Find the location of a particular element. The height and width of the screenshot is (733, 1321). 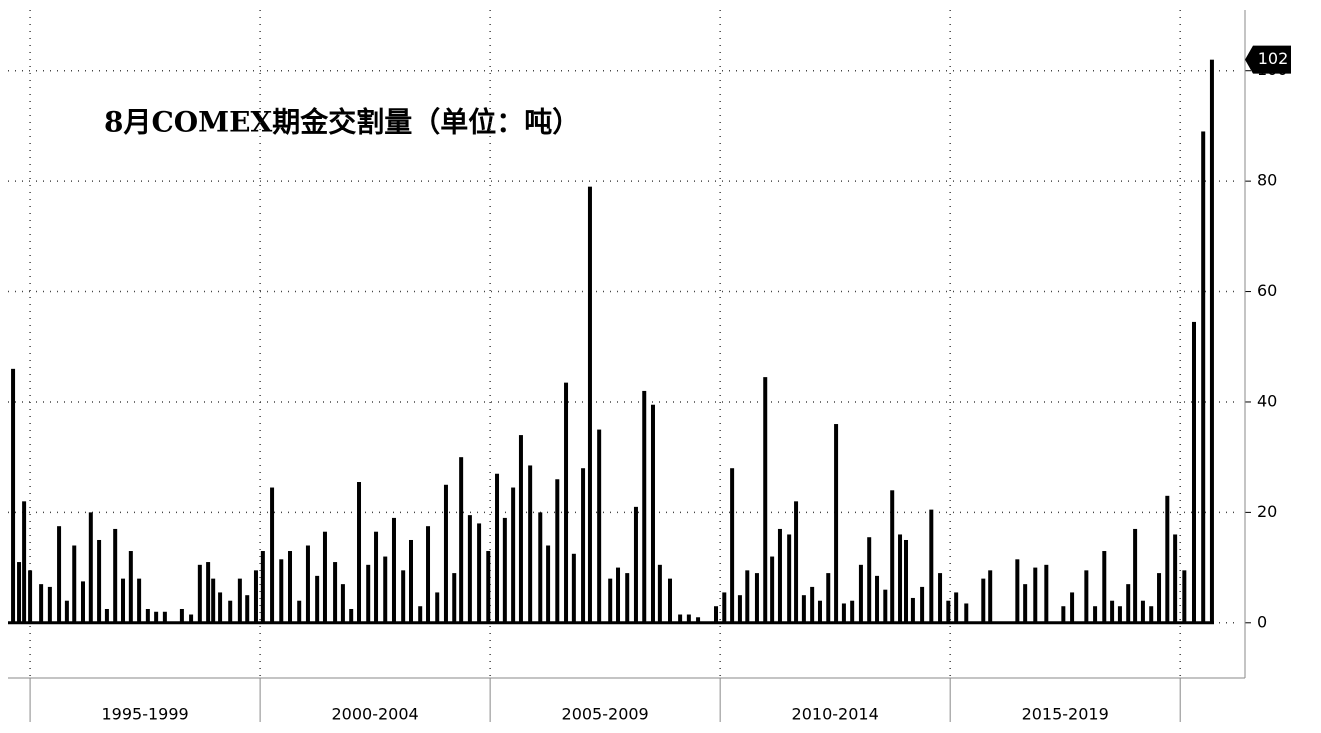

y-tick-label: 0 is located at coordinates (1262, 621).